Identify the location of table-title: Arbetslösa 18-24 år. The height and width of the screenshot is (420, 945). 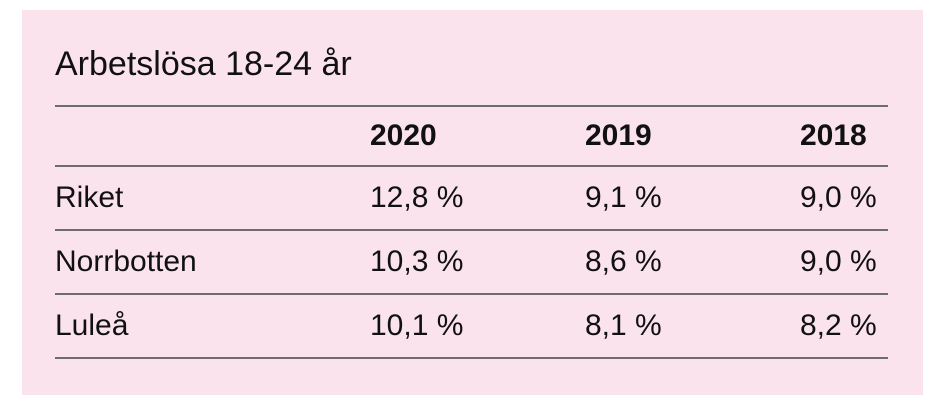
(203, 64).